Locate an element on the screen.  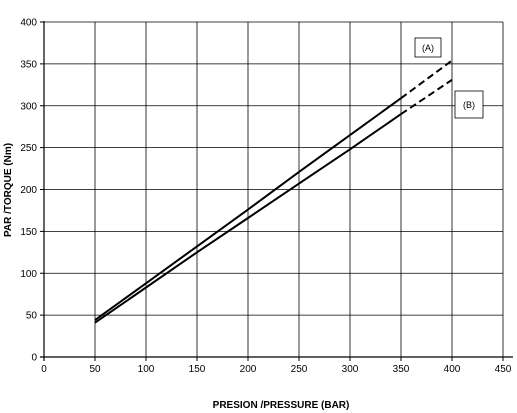
series-labels: (A) (B) is located at coordinates (449, 78).